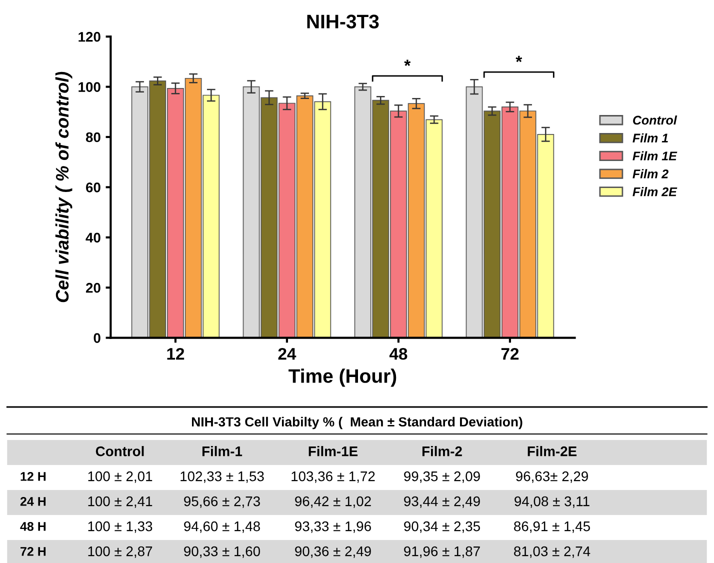 Image resolution: width=714 pixels, height=563 pixels. Describe the element at coordinates (97, 338) in the screenshot. I see `y-tick-label: 0` at that location.